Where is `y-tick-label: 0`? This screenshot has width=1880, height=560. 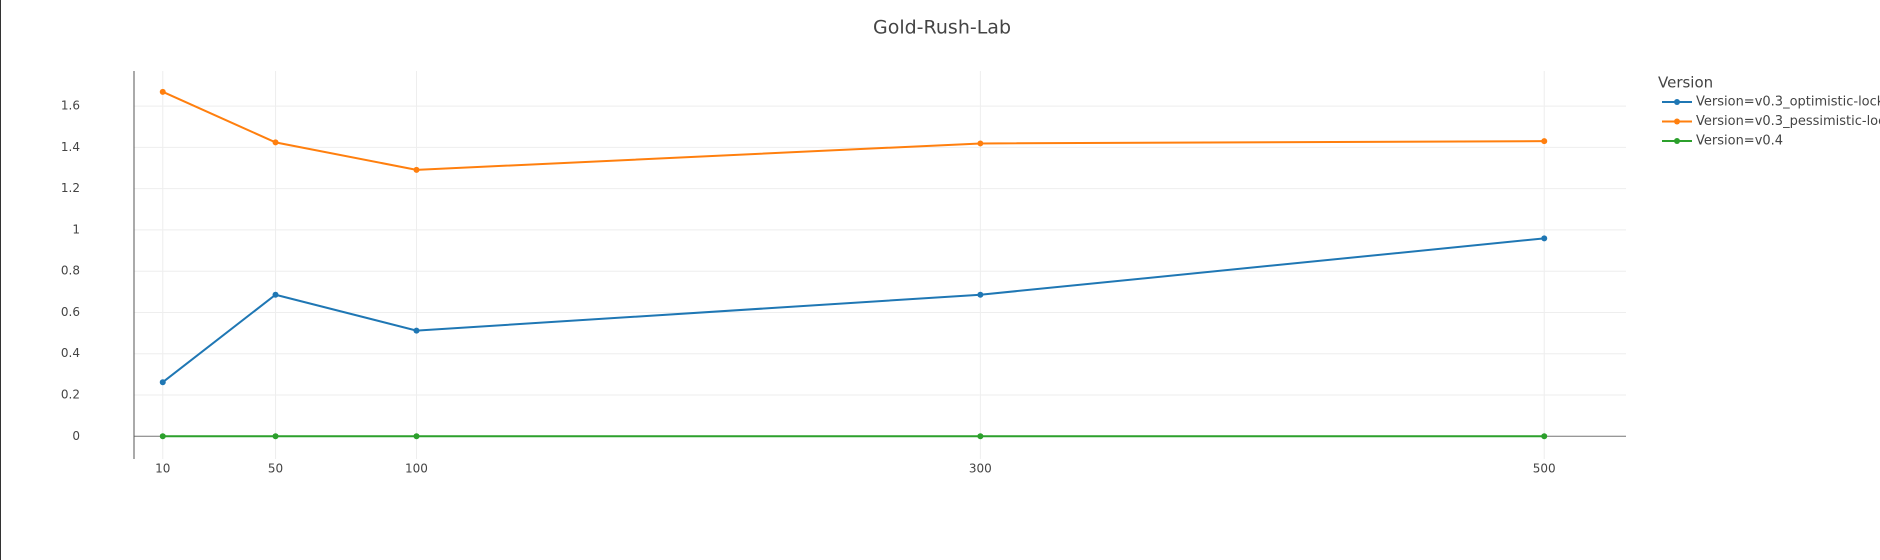 y-tick-label: 0 is located at coordinates (76, 436).